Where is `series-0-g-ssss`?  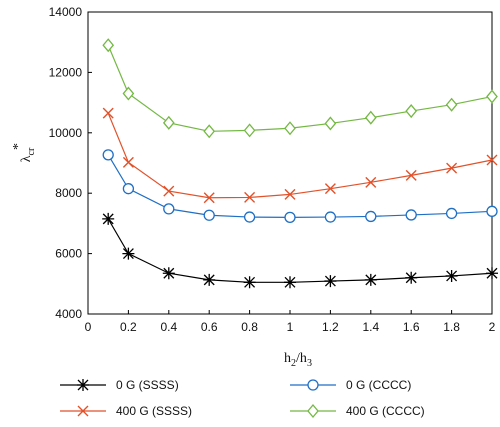 series-0-g-ssss is located at coordinates (300, 250).